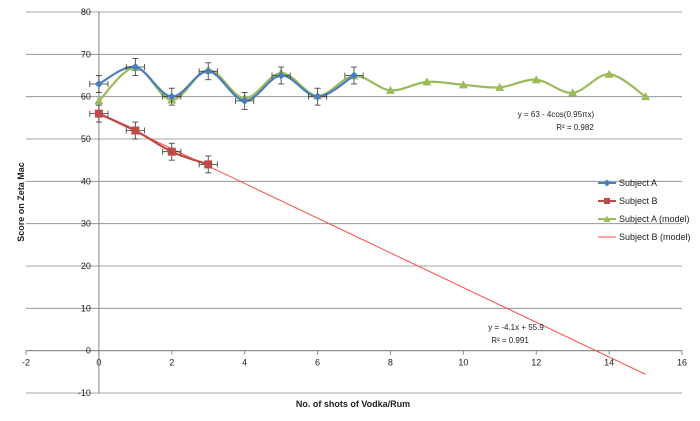 This screenshot has height=421, width=700. What do you see at coordinates (609, 363) in the screenshot?
I see `x-tick-label: 14` at bounding box center [609, 363].